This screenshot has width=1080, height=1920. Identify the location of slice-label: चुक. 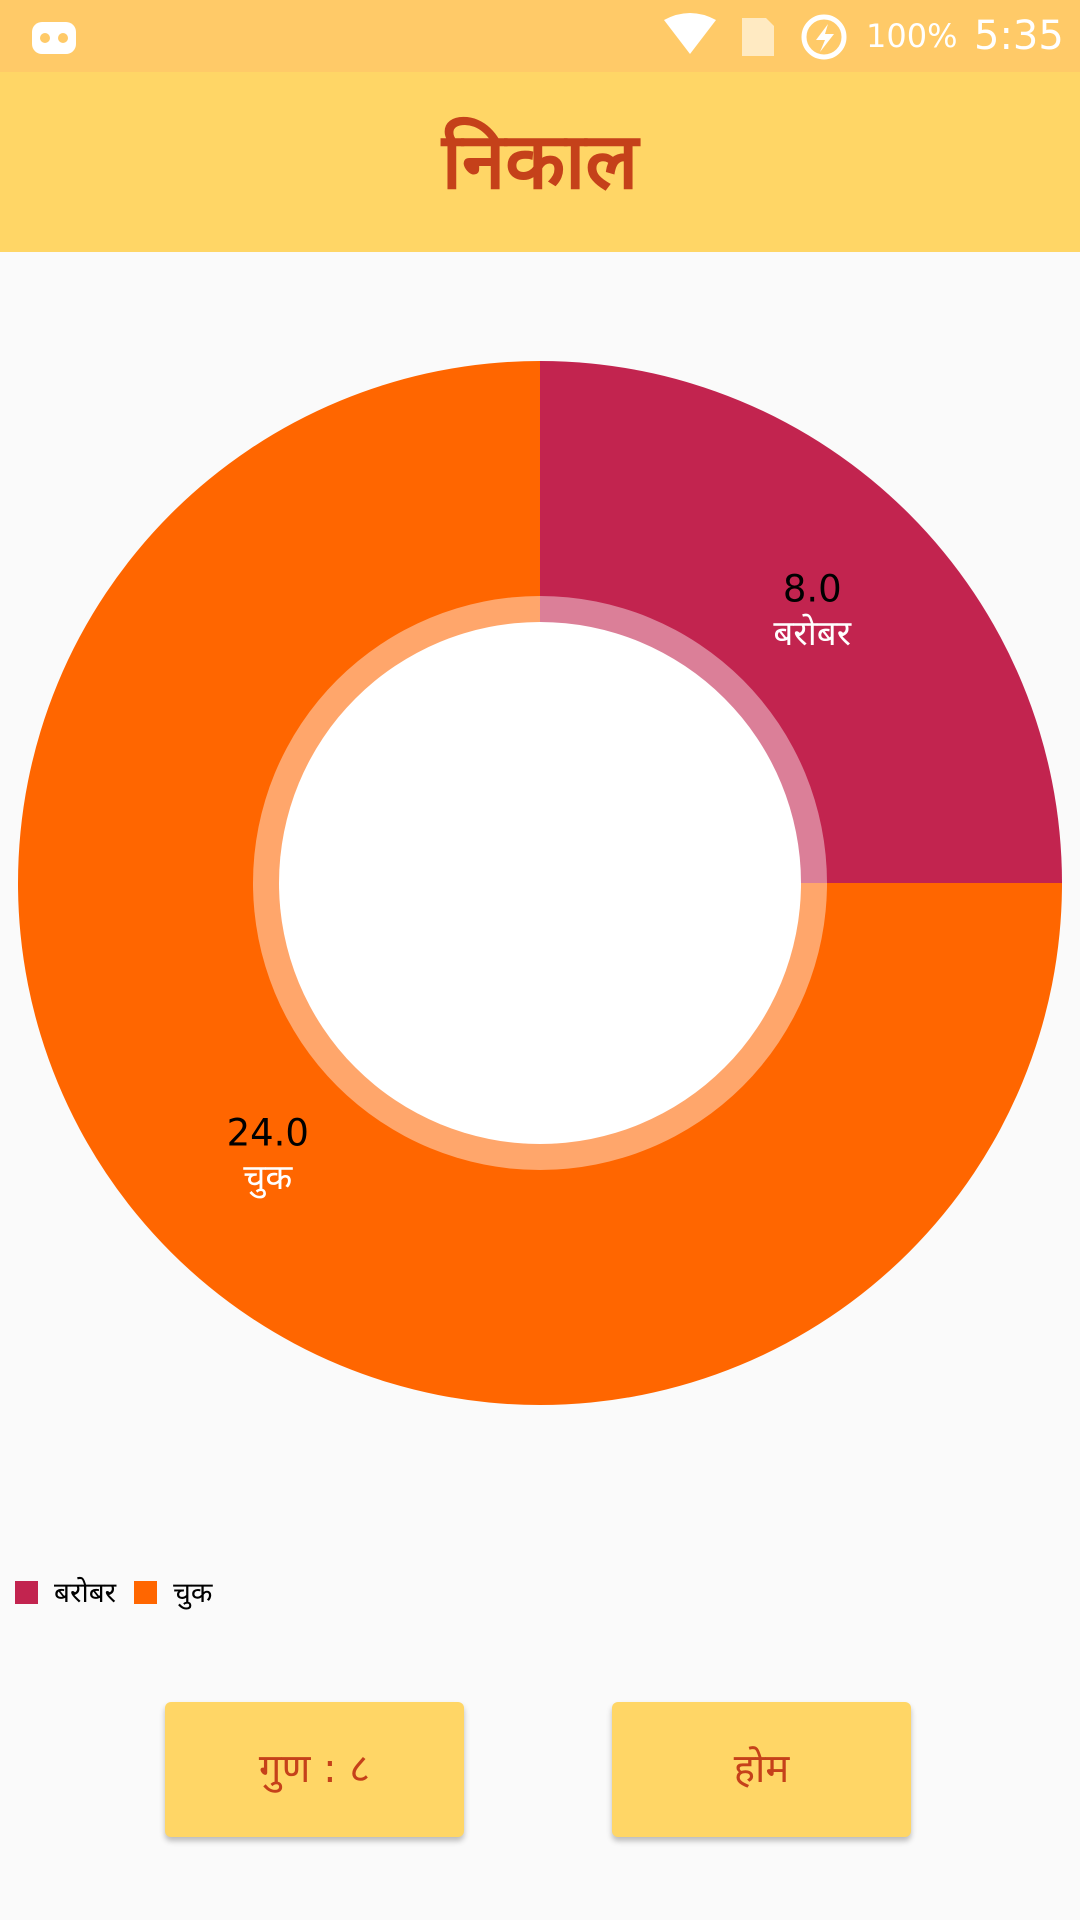
(268, 1178).